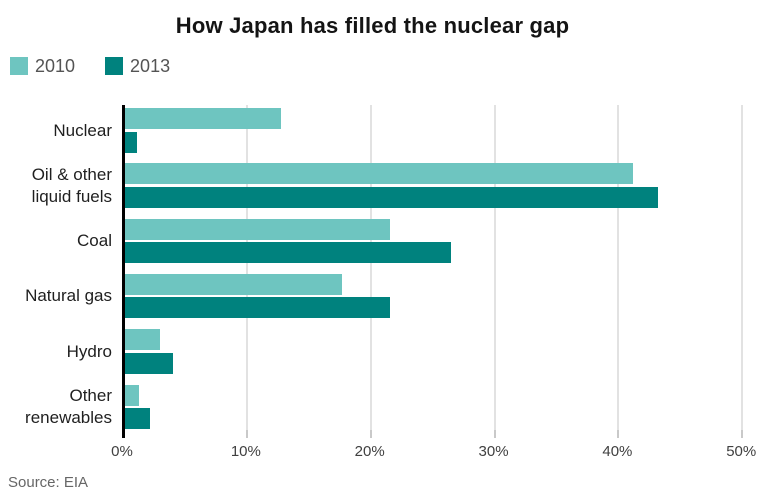 The height and width of the screenshot is (504, 769). I want to click on legend-label-2010: 2010, so click(55, 66).